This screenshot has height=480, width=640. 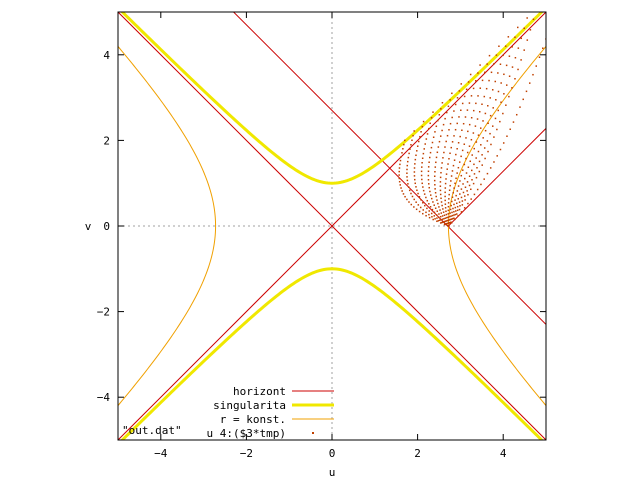 I want to click on x-tick-label: 0, so click(x=332, y=453).